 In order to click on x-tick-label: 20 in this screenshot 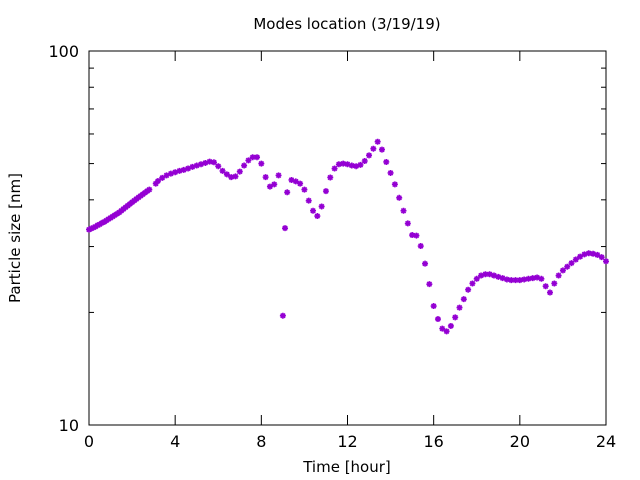, I will do `click(520, 441)`.